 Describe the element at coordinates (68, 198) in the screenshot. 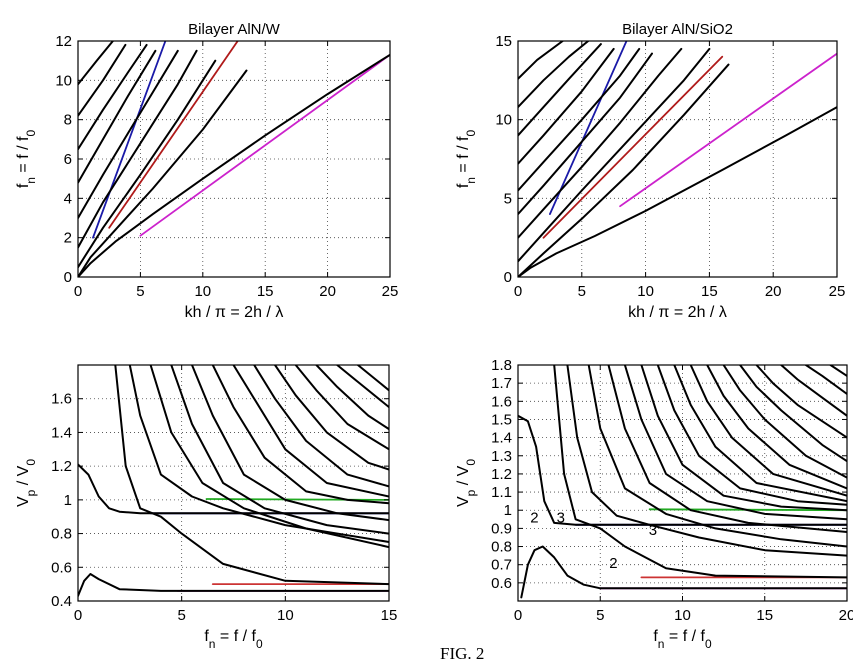

I see `y-tick-label: 4` at that location.